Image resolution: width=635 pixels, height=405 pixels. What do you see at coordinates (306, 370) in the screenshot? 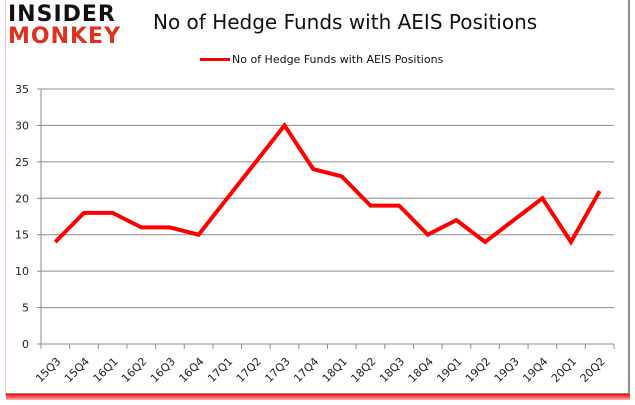
I see `x-tick-label: 17Q4` at bounding box center [306, 370].